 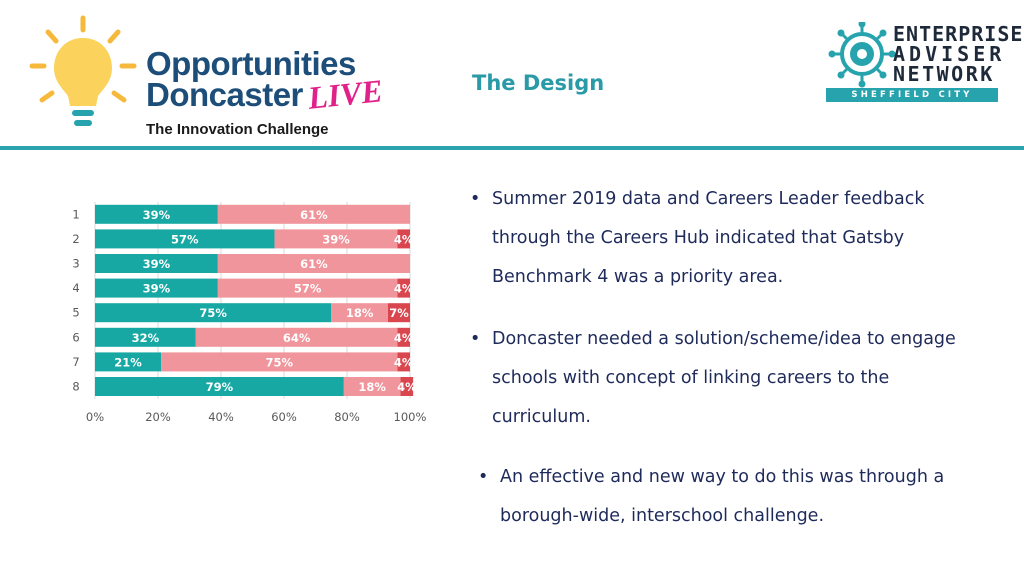 What do you see at coordinates (512, 148) in the screenshot?
I see `header-divider` at bounding box center [512, 148].